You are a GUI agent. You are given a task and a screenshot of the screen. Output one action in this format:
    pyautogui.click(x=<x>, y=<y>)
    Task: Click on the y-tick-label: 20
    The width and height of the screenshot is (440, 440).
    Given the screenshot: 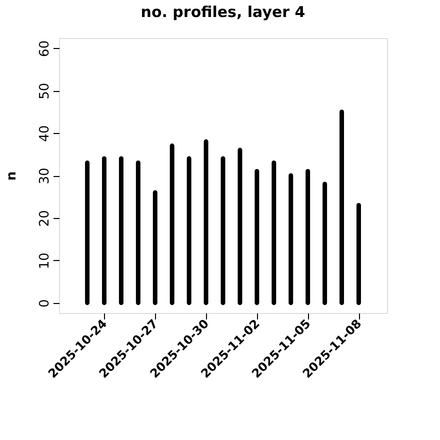 What is the action you would take?
    pyautogui.click(x=45, y=218)
    